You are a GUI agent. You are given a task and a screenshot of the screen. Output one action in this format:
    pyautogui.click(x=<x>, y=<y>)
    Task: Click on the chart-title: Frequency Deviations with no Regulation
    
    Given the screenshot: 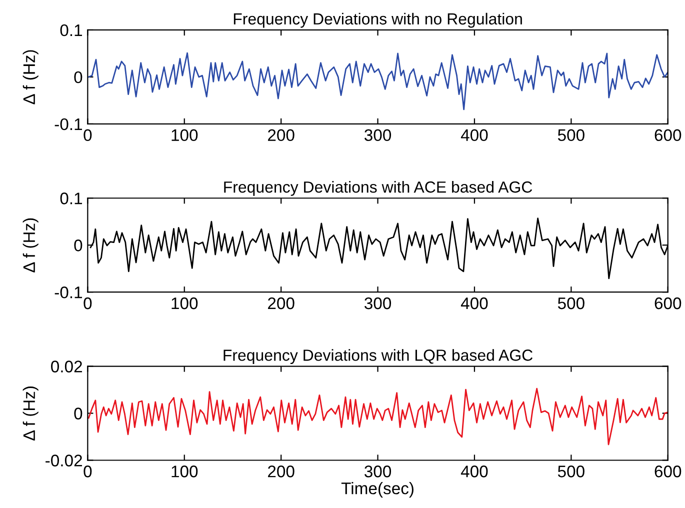 What is the action you would take?
    pyautogui.click(x=378, y=20)
    